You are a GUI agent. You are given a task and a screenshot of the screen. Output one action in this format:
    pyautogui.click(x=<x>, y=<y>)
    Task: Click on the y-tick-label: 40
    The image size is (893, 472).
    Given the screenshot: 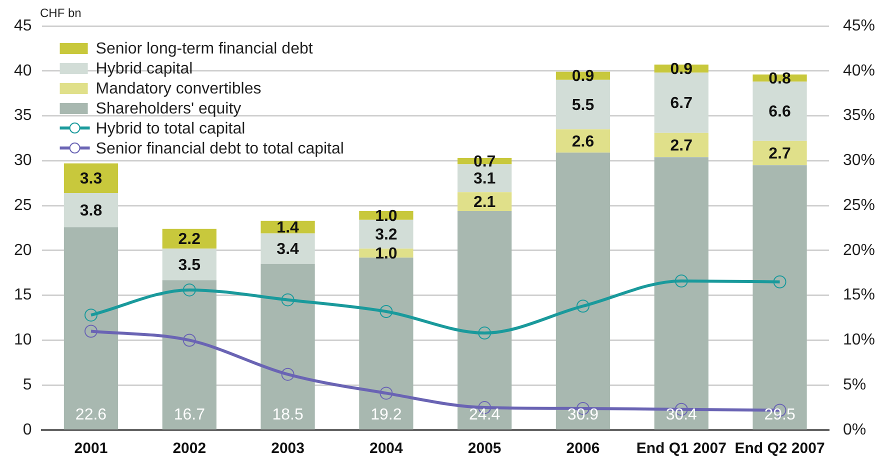 What is the action you would take?
    pyautogui.click(x=23, y=71)
    